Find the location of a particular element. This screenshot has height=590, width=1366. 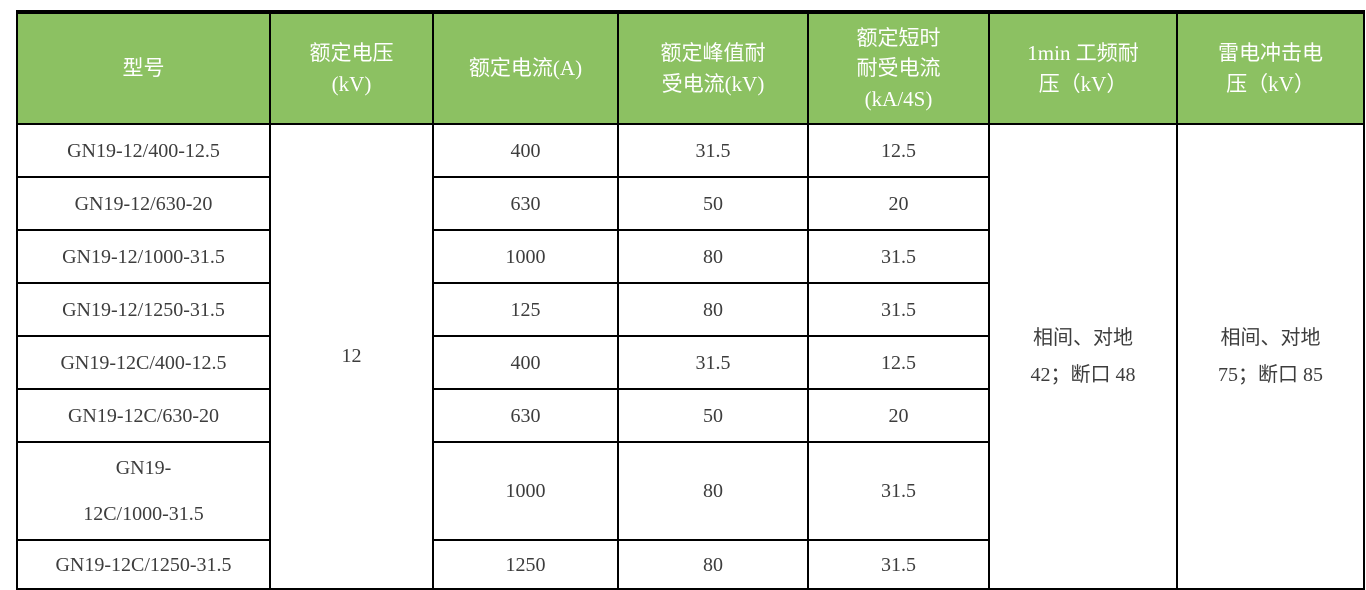

model-cell: GN19-12/1250-31.5 is located at coordinates (143, 309).